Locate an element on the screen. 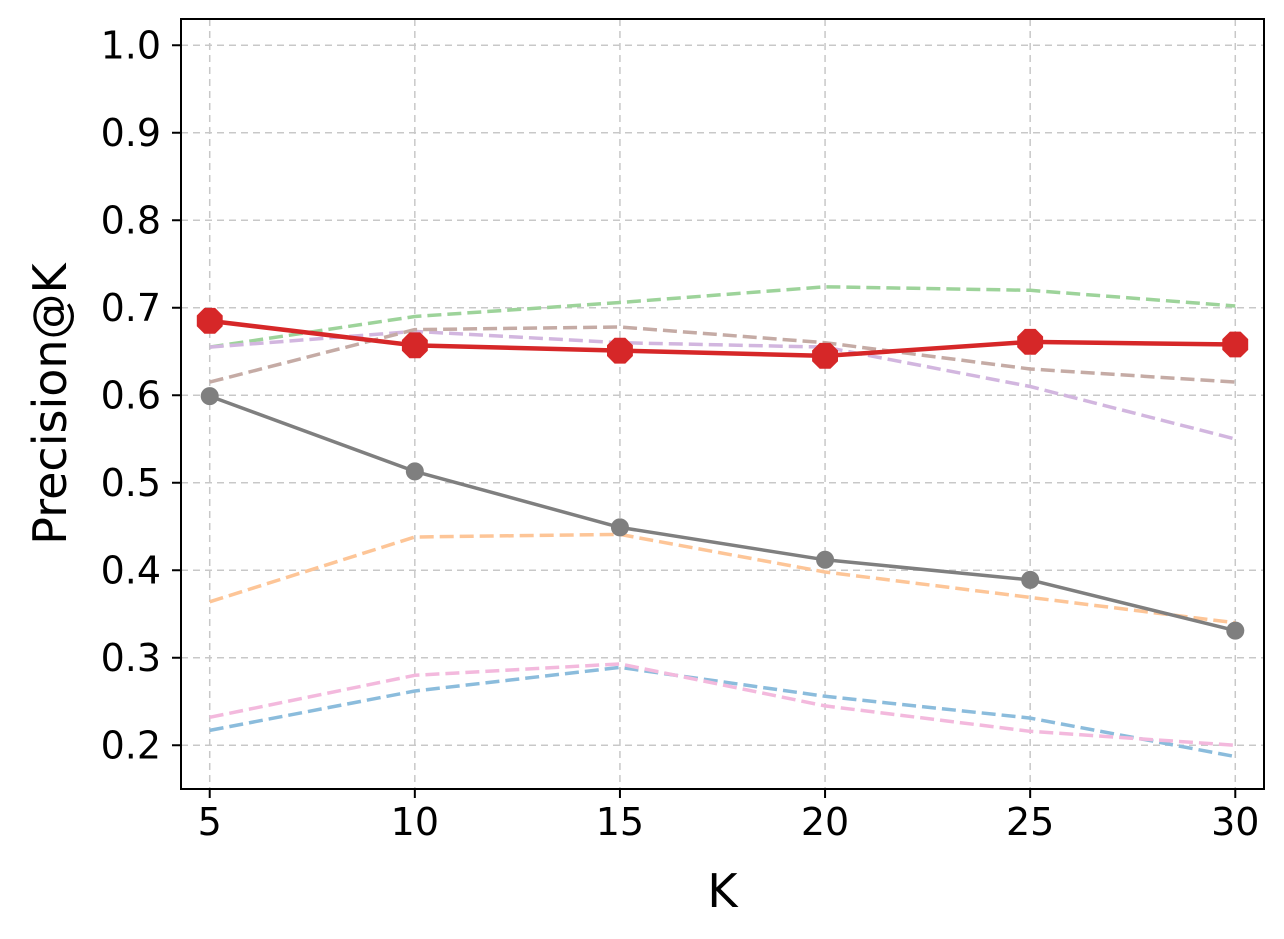  y-tick-label: 0.8 is located at coordinates (131, 220).